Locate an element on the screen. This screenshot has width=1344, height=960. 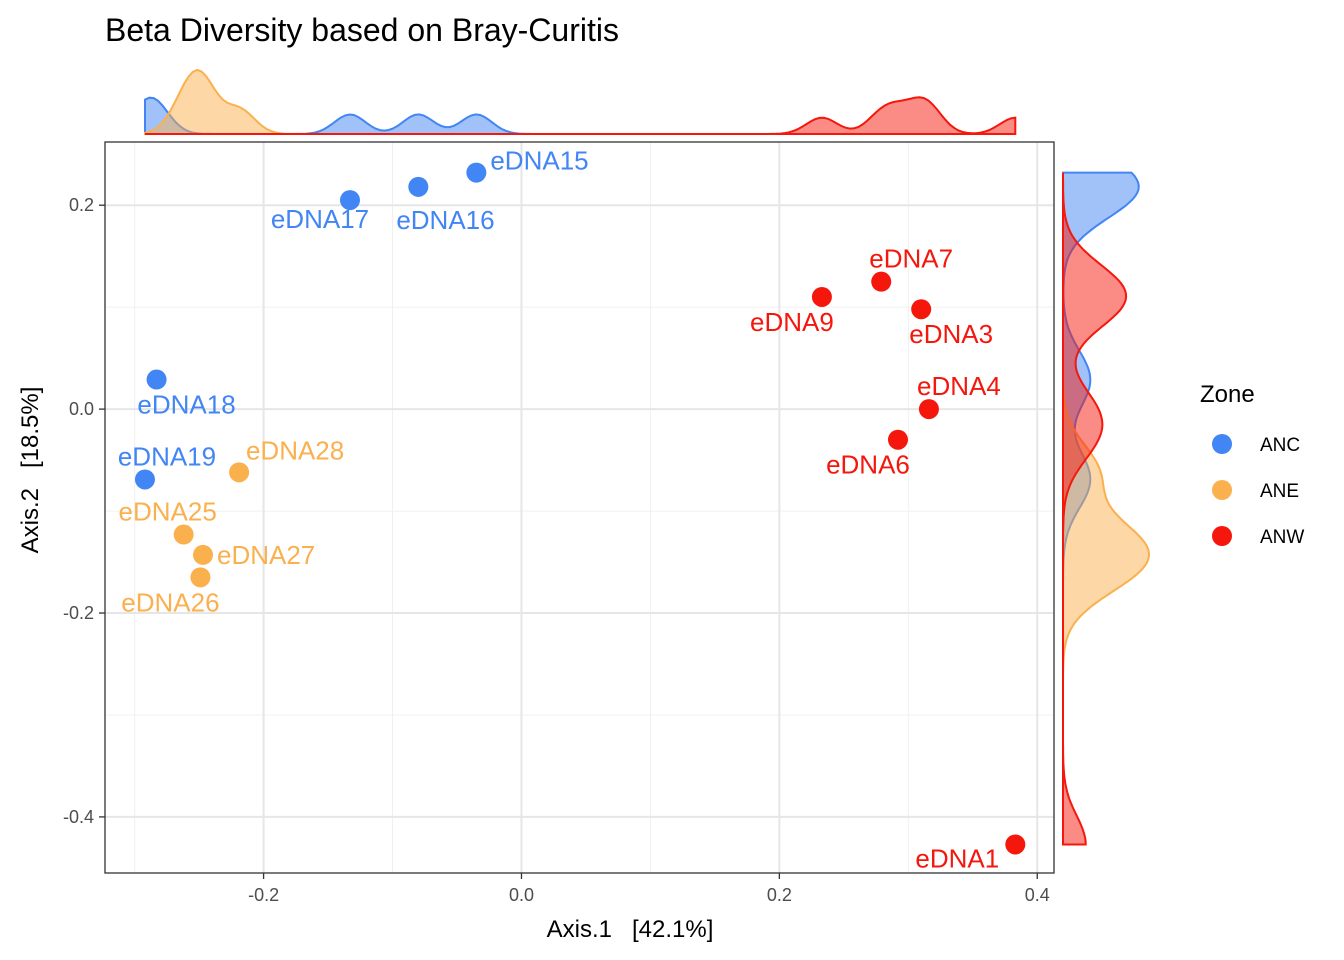
point-label: eDNA4 is located at coordinates (959, 386).